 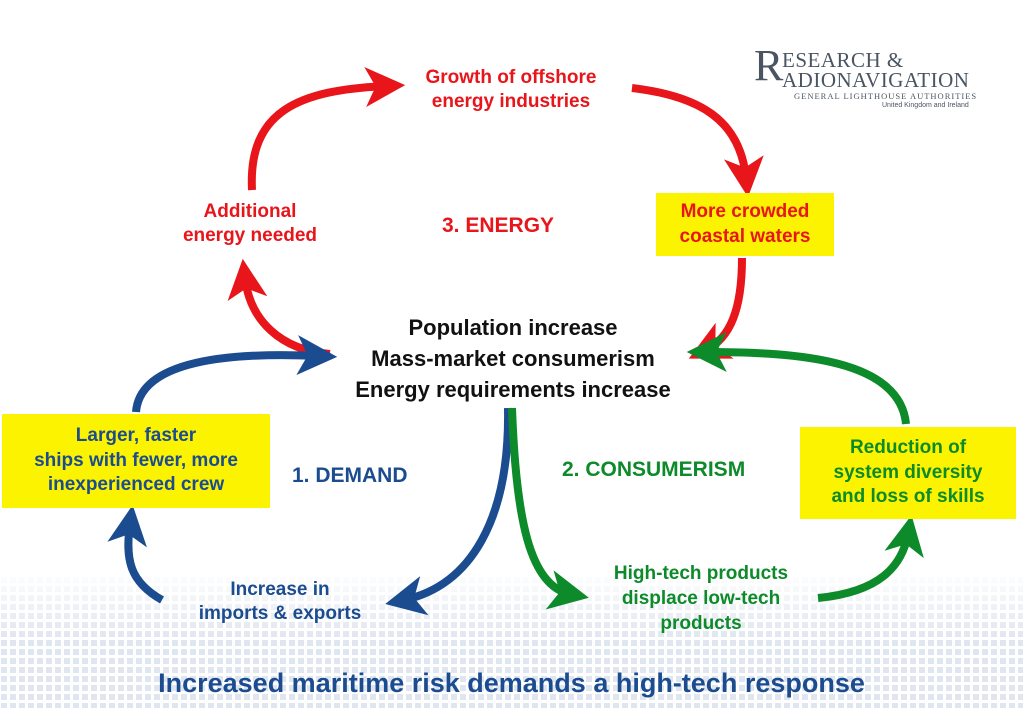 What do you see at coordinates (280, 613) in the screenshot?
I see `node-imports-exports-line-2: imports & exports` at bounding box center [280, 613].